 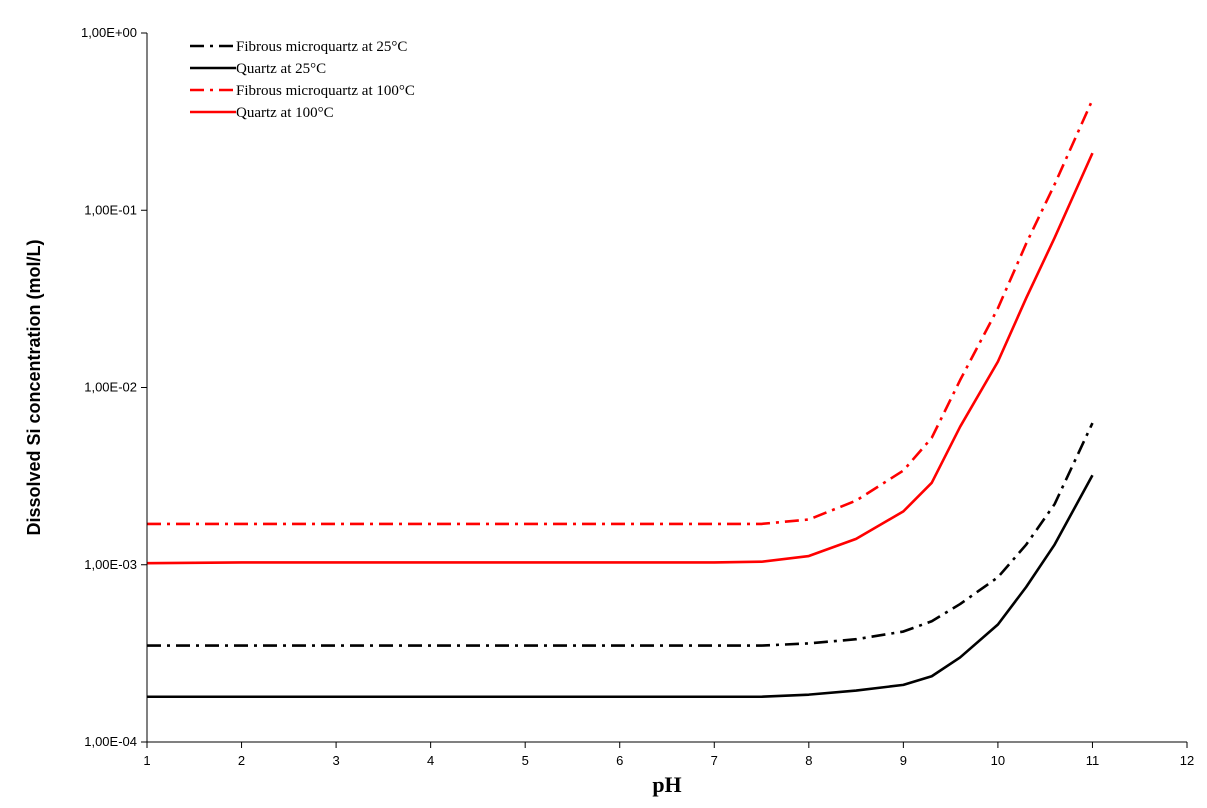 I want to click on y-axis-ticks: 1,00E-04 1,00E-03 1,00E-02 1,00E-01 1,00E+00, so click(x=114, y=387).